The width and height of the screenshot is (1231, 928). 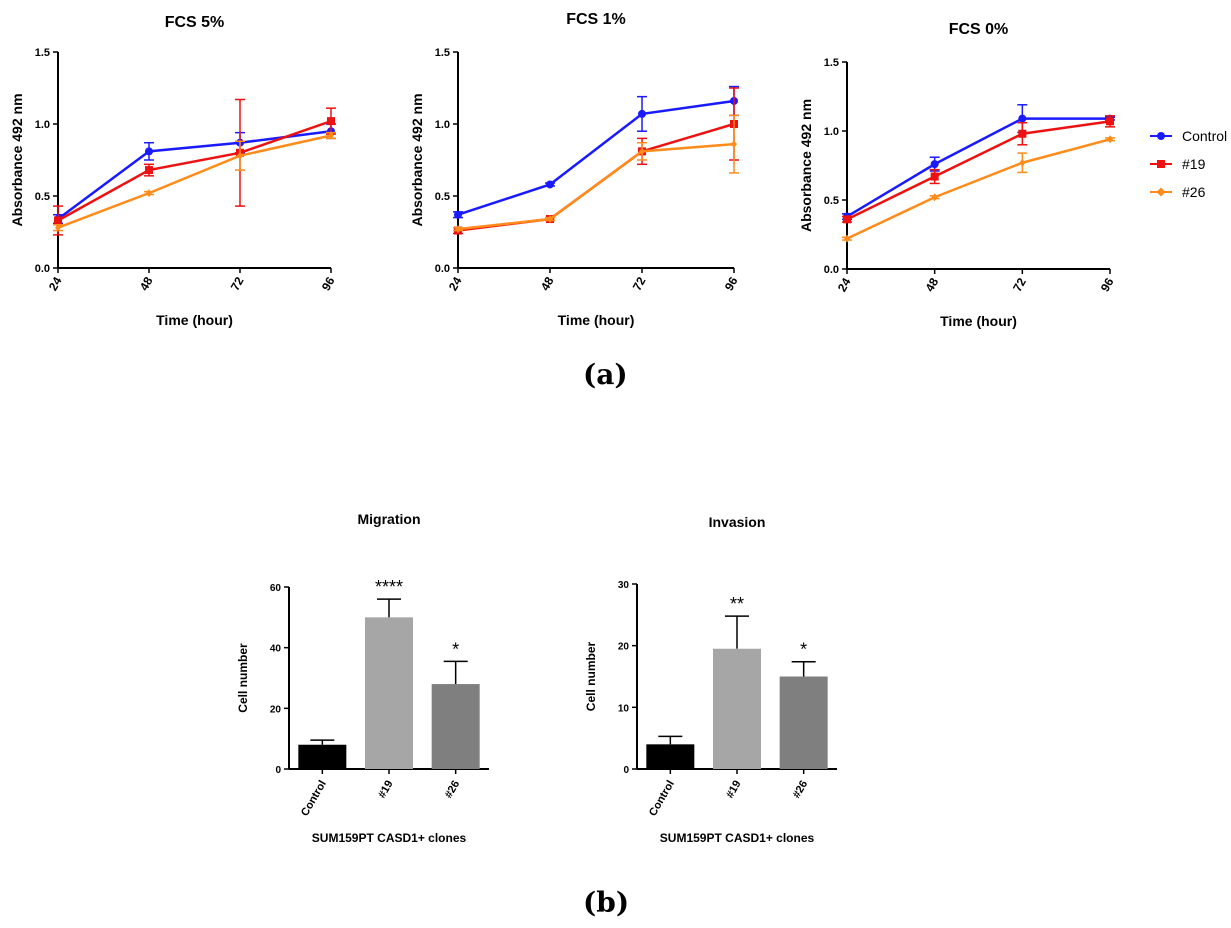 I want to click on significance-label: *, so click(x=803, y=650).